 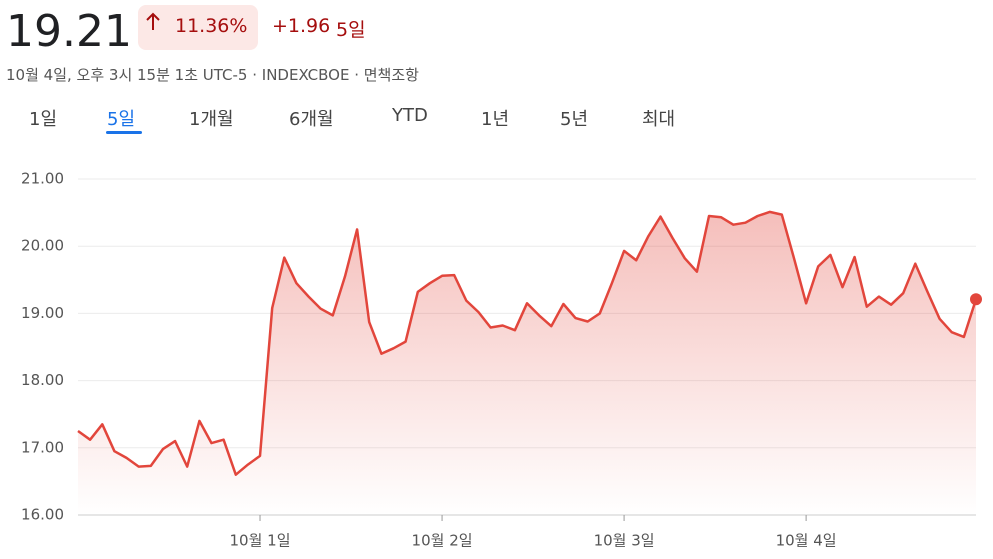 I want to click on up-arrow, so click(x=153, y=21).